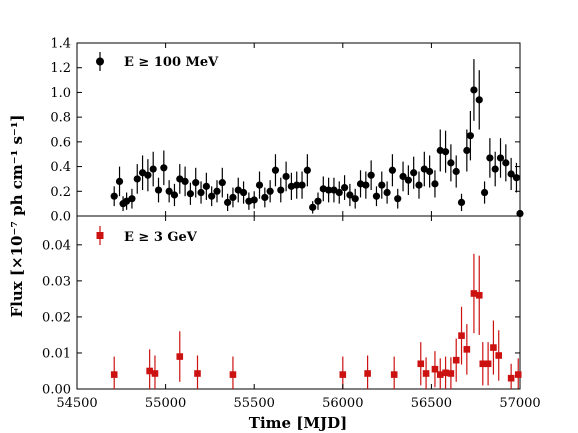 Image resolution: width=578 pixels, height=433 pixels. I want to click on x-tick-label: 55500, so click(254, 403).